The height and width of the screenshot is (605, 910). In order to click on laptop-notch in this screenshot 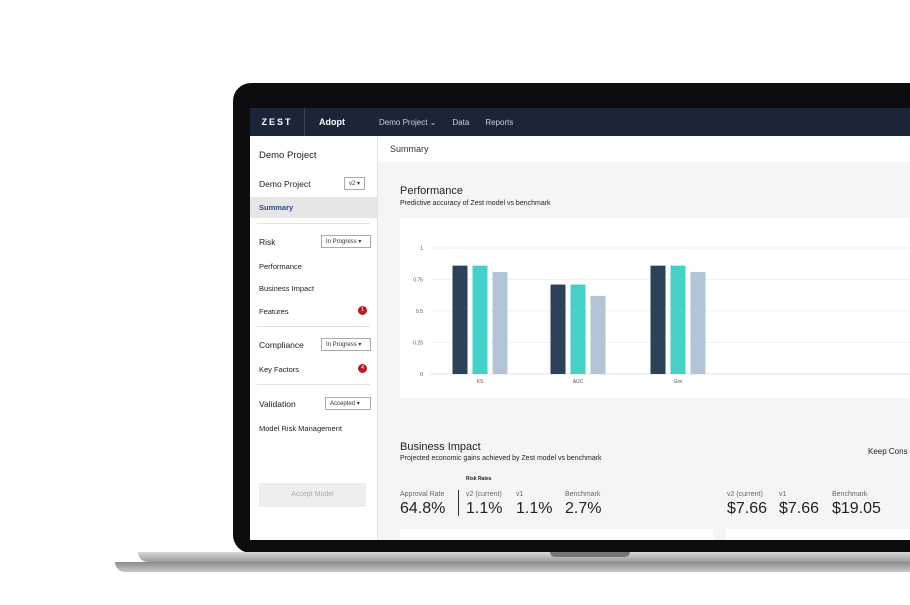, I will do `click(590, 554)`.